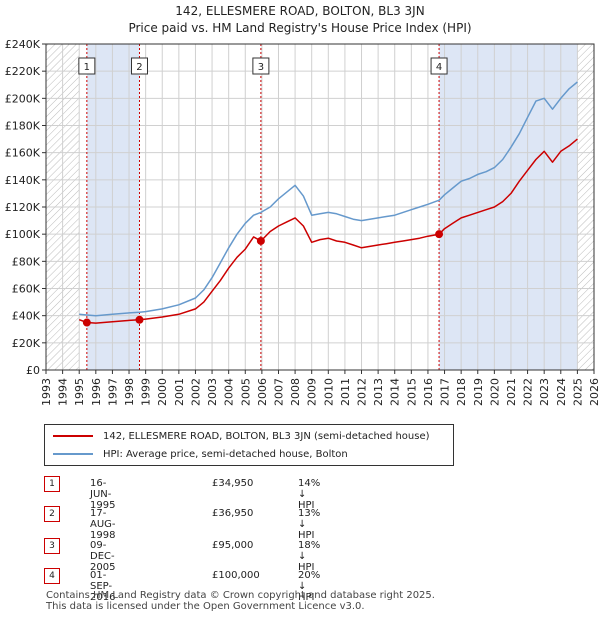 The height and width of the screenshot is (620, 600). I want to click on x-tick-label: 2003, so click(212, 392).